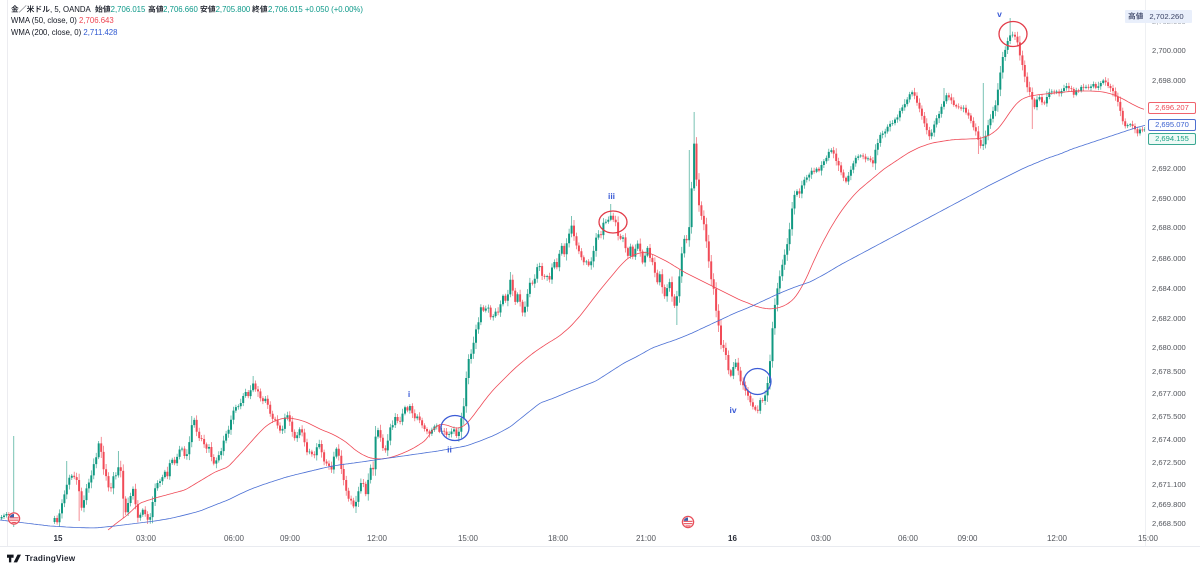 Image resolution: width=1200 pixels, height=569 pixels. I want to click on svg-text: iv, so click(732, 410).